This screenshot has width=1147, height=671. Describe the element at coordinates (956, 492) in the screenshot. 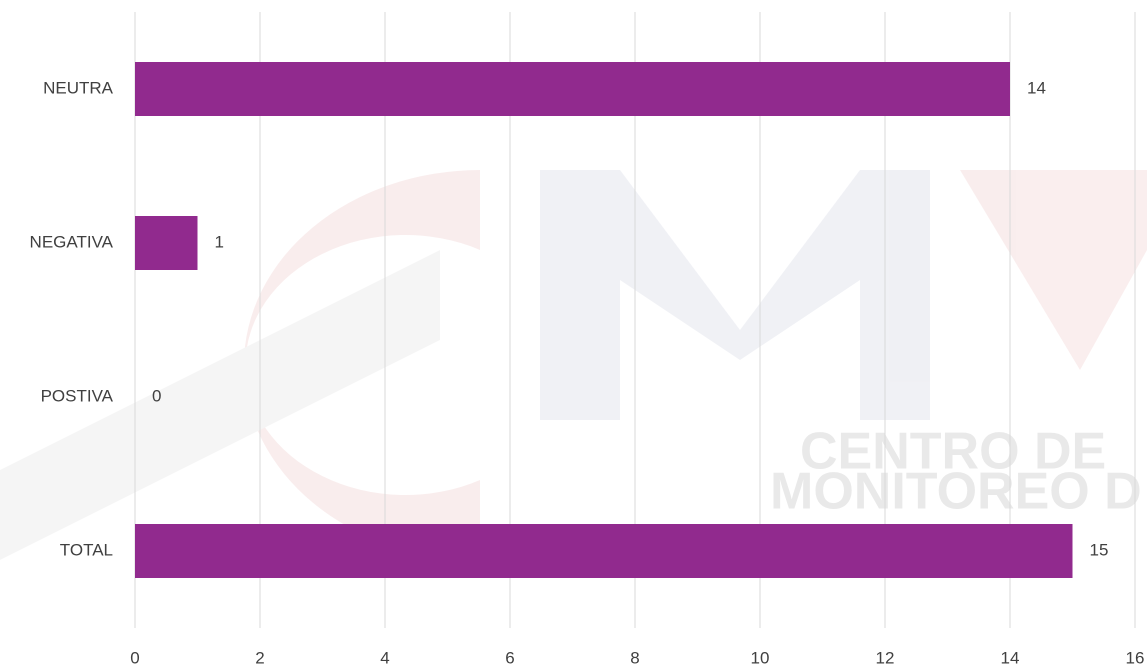

I see `watermark-text: MONITOREO D` at that location.